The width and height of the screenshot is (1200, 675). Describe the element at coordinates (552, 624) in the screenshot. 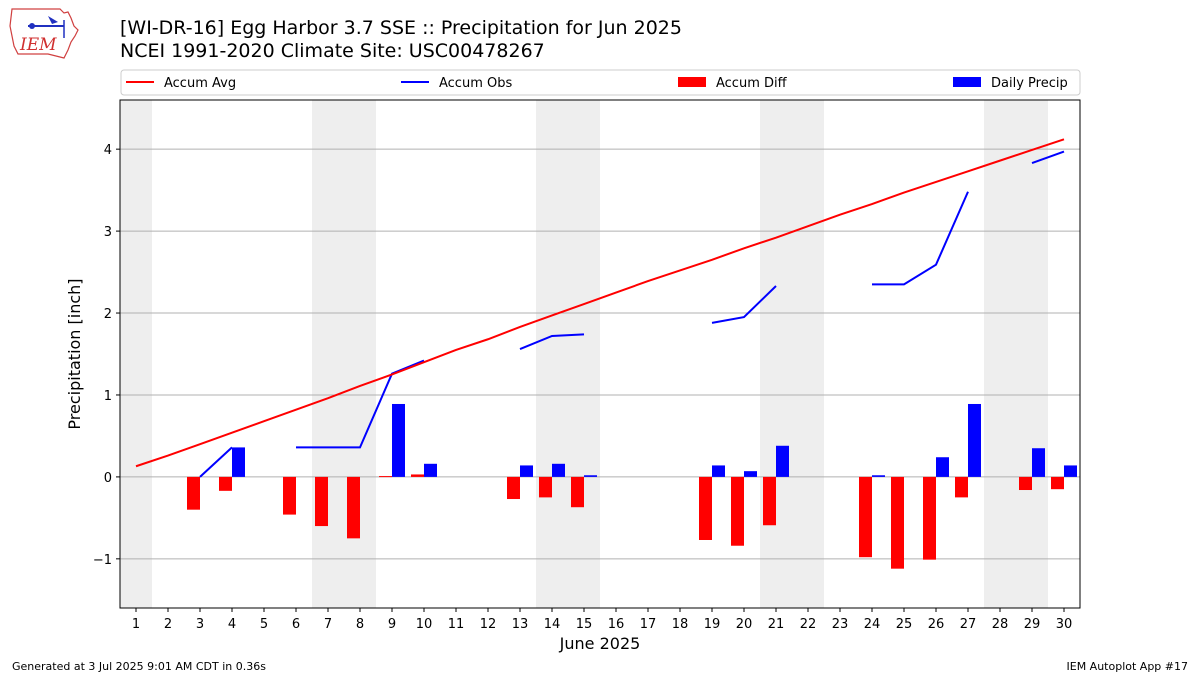

I see `x-tick-label: 14` at that location.